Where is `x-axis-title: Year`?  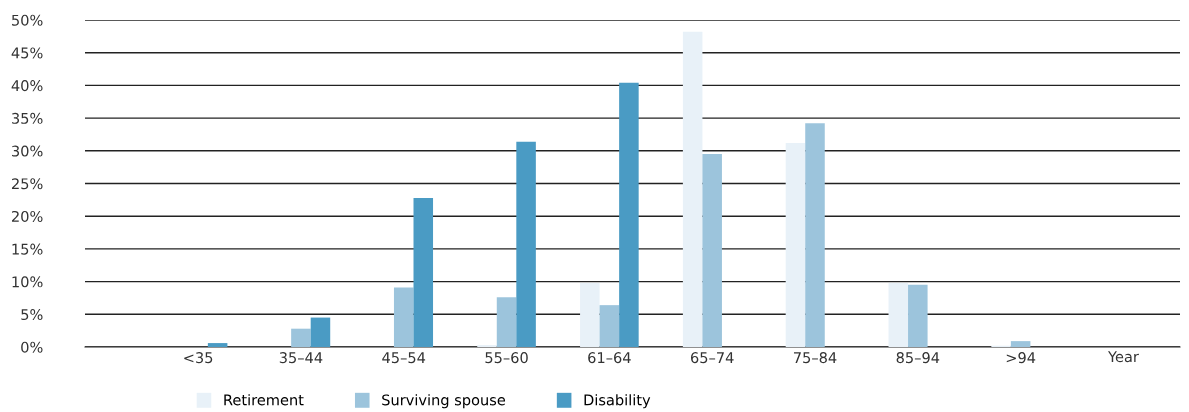 x-axis-title: Year is located at coordinates (1123, 357).